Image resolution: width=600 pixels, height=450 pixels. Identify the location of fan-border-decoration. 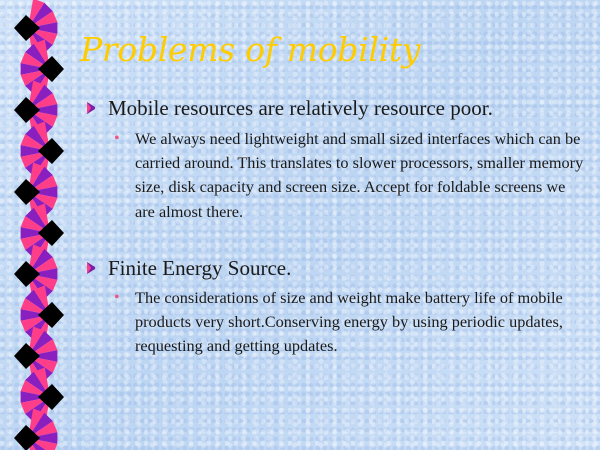
(39, 225).